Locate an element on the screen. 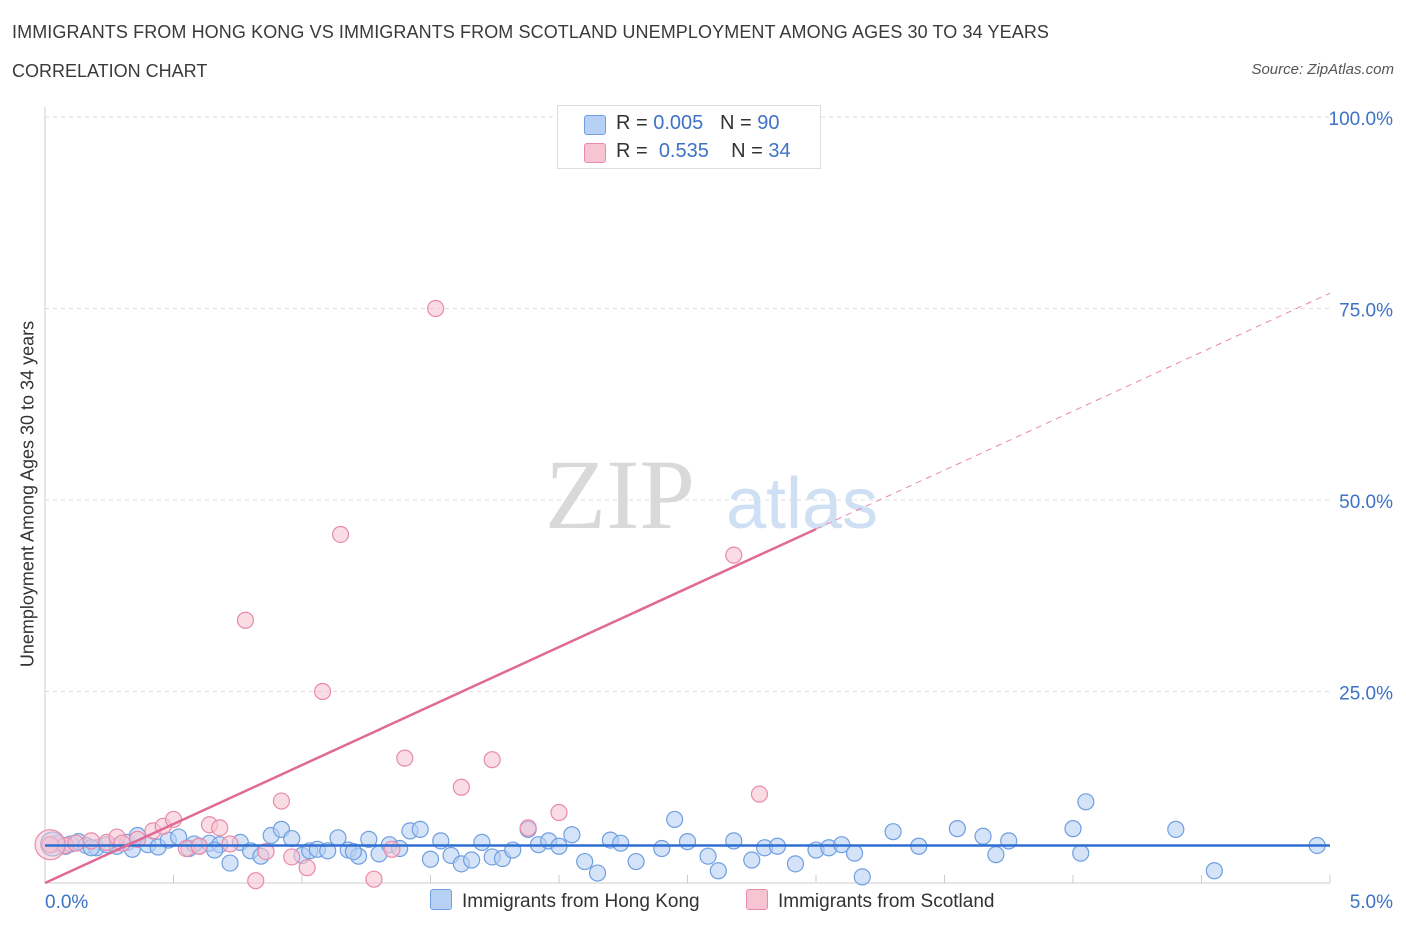 Image resolution: width=1406 pixels, height=930 pixels. chart-subtitle: CORRELATION CHART is located at coordinates (110, 71).